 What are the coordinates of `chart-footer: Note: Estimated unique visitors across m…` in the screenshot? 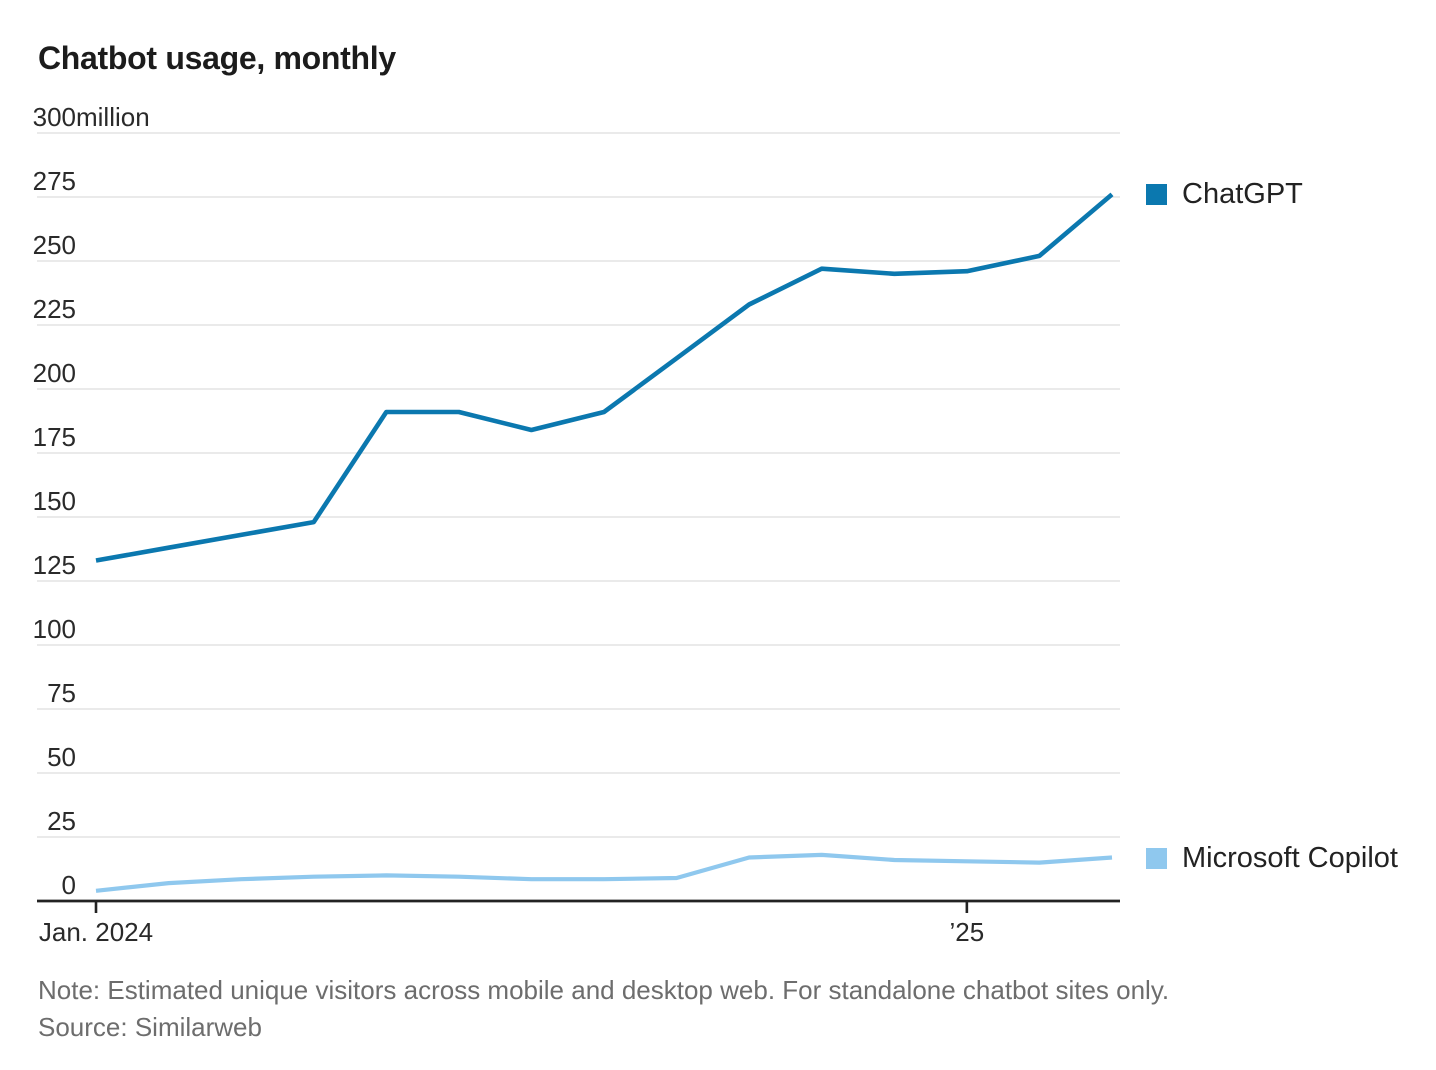 It's located at (603, 1009).